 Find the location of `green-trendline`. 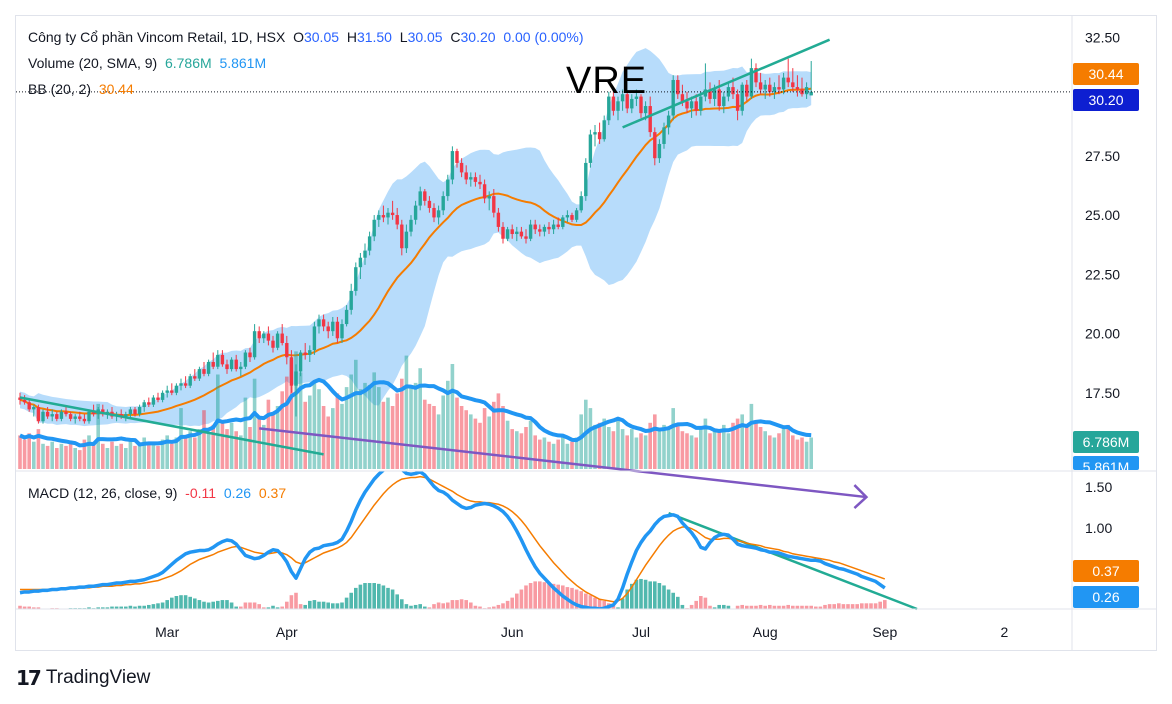

green-trendline is located at coordinates (171, 426).